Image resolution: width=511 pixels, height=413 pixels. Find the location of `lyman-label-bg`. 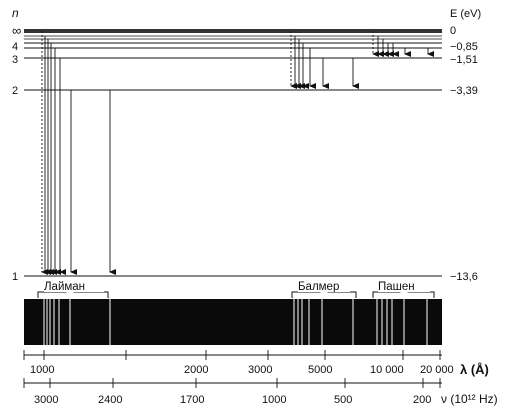

lyman-label-bg is located at coordinates (74, 285).